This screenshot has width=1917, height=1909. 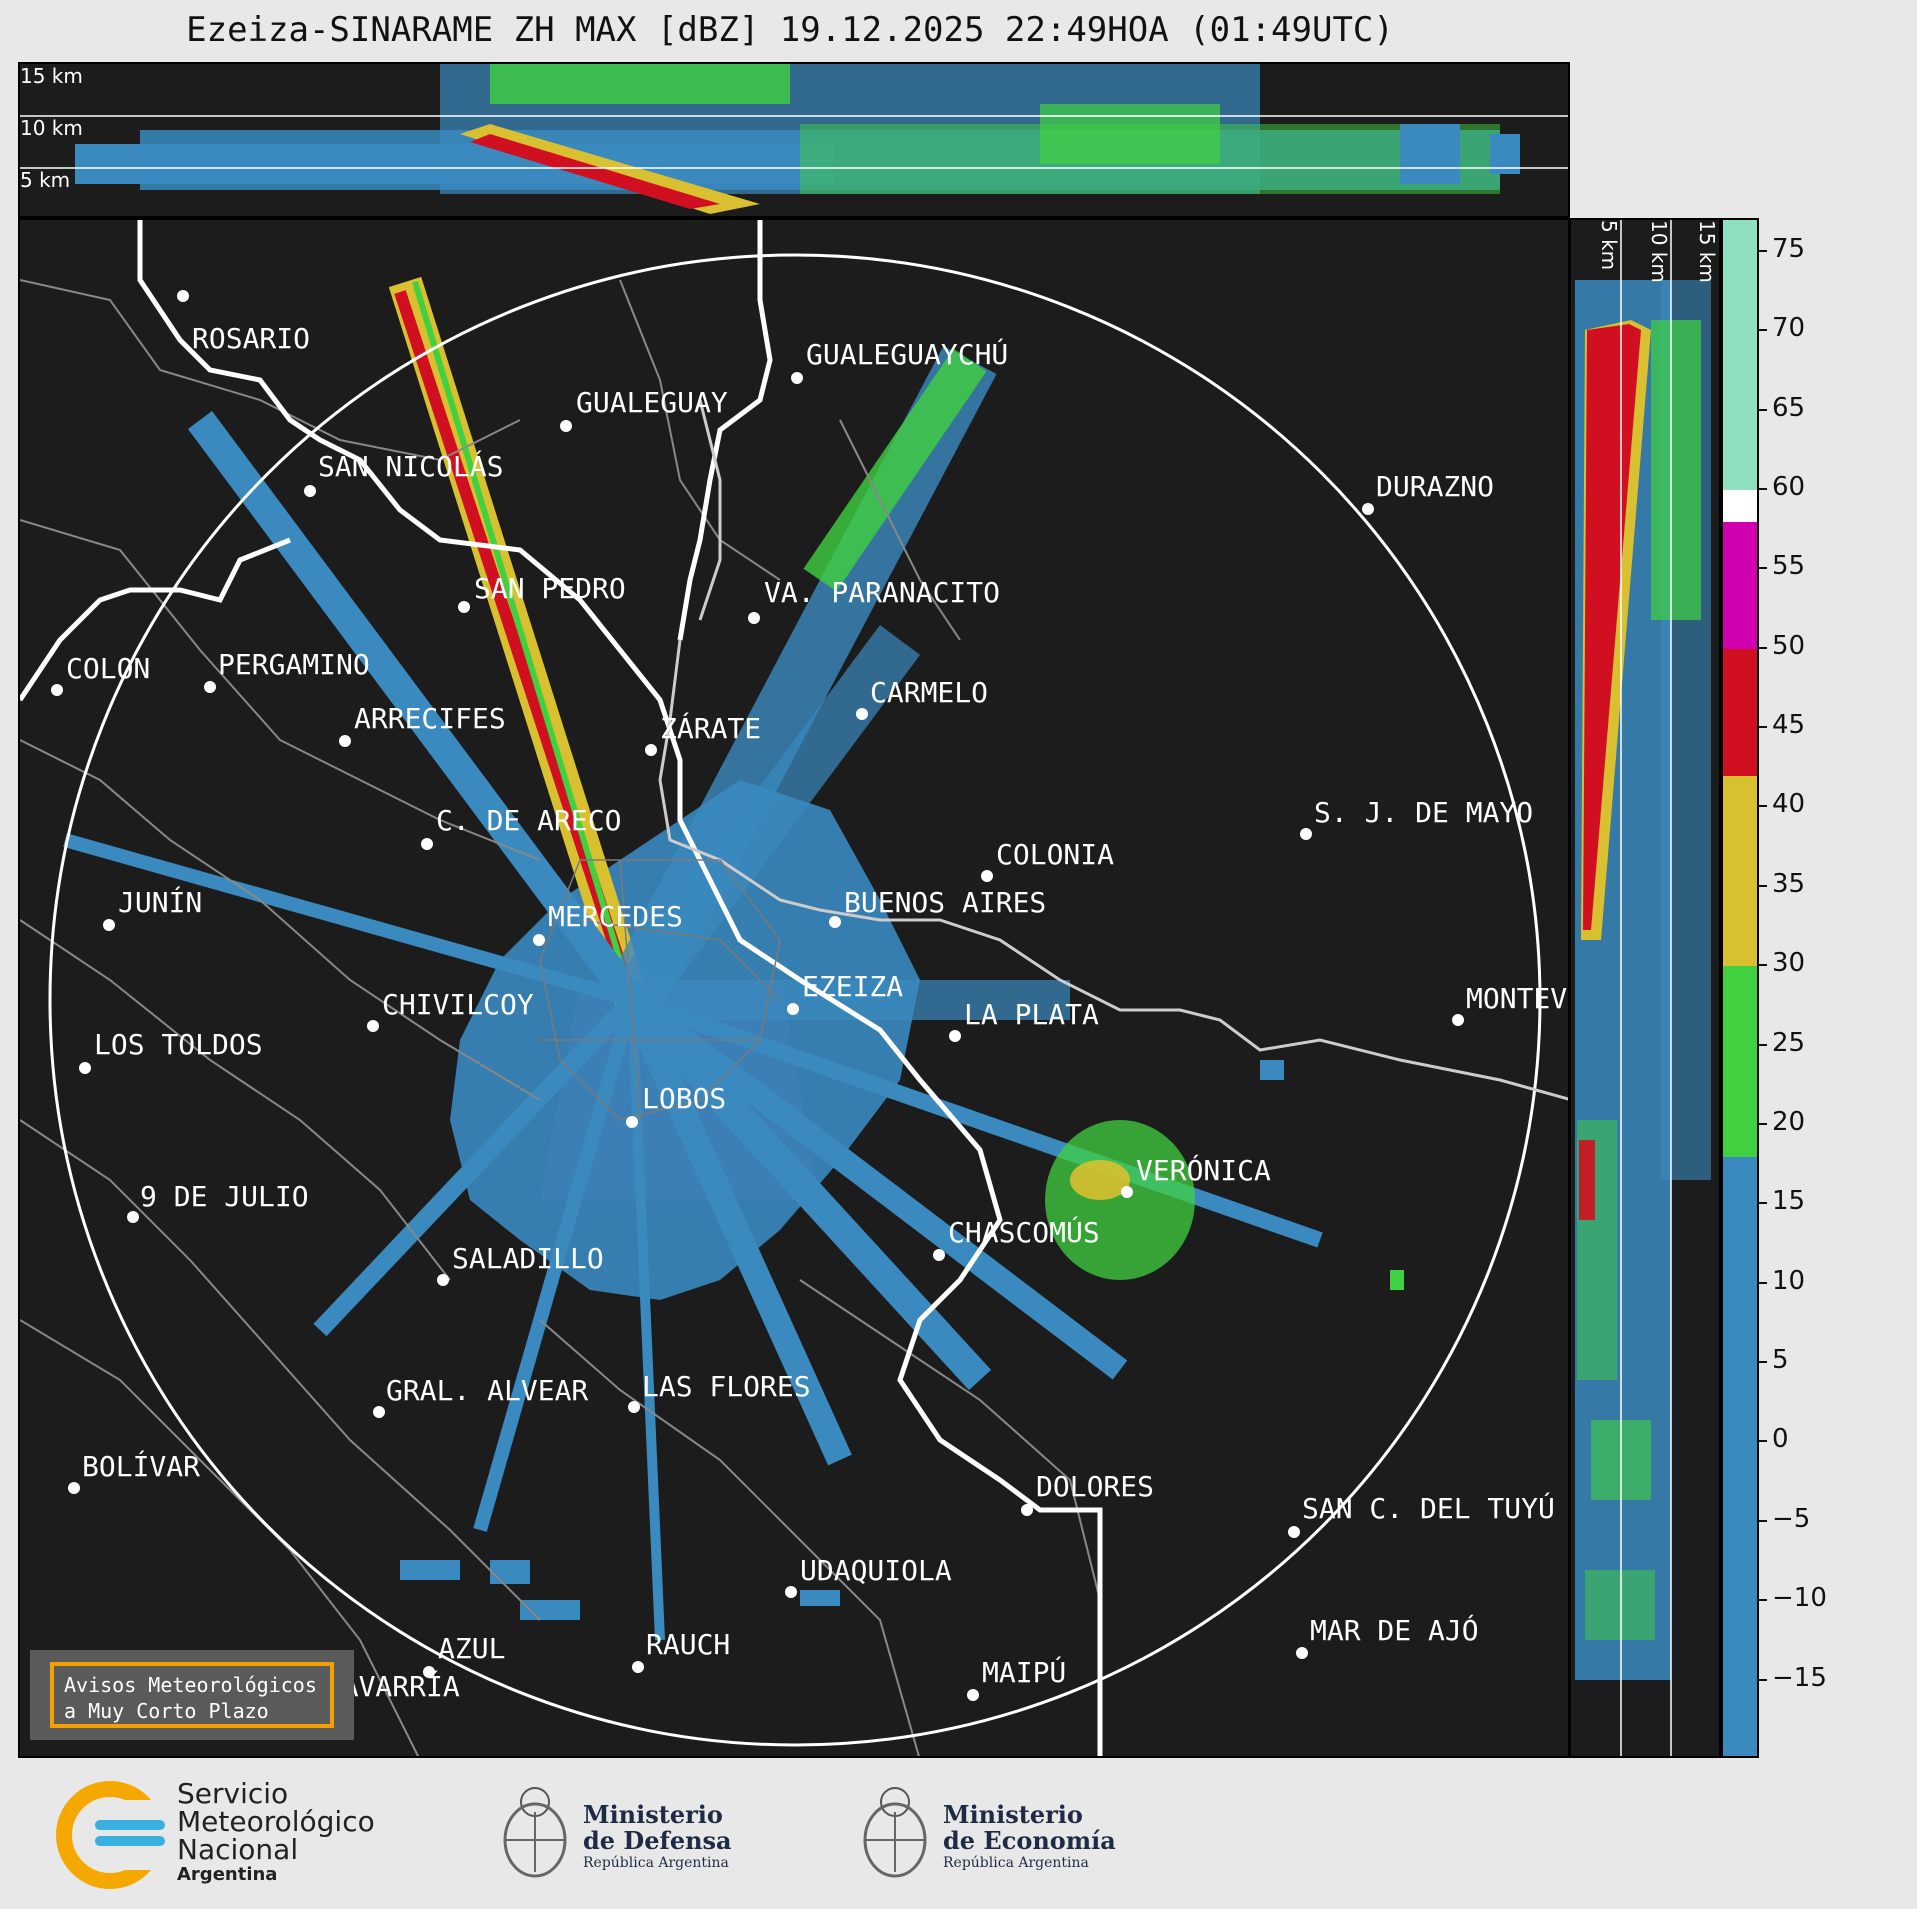 I want to click on aviso-line-1: Avisos Meteorológicos, so click(x=190, y=1685).